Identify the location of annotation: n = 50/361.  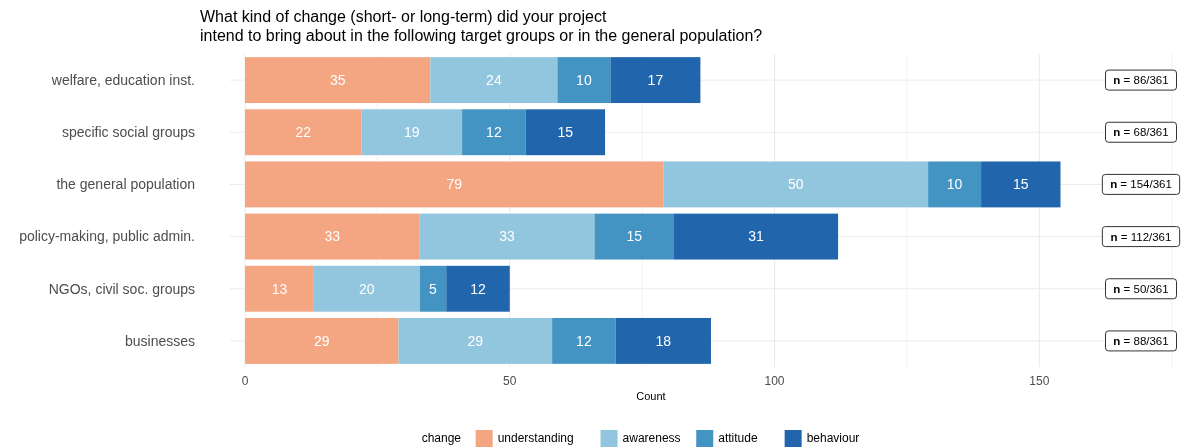
(1141, 288).